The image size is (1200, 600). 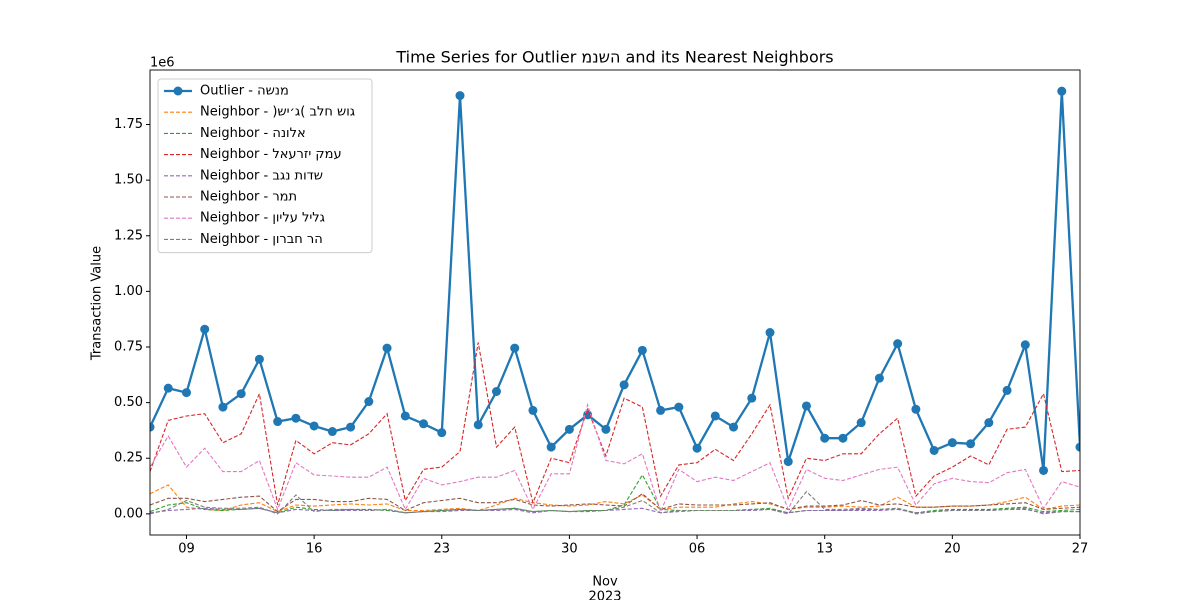 I want to click on x-offset-year: 2023, so click(x=604, y=595).